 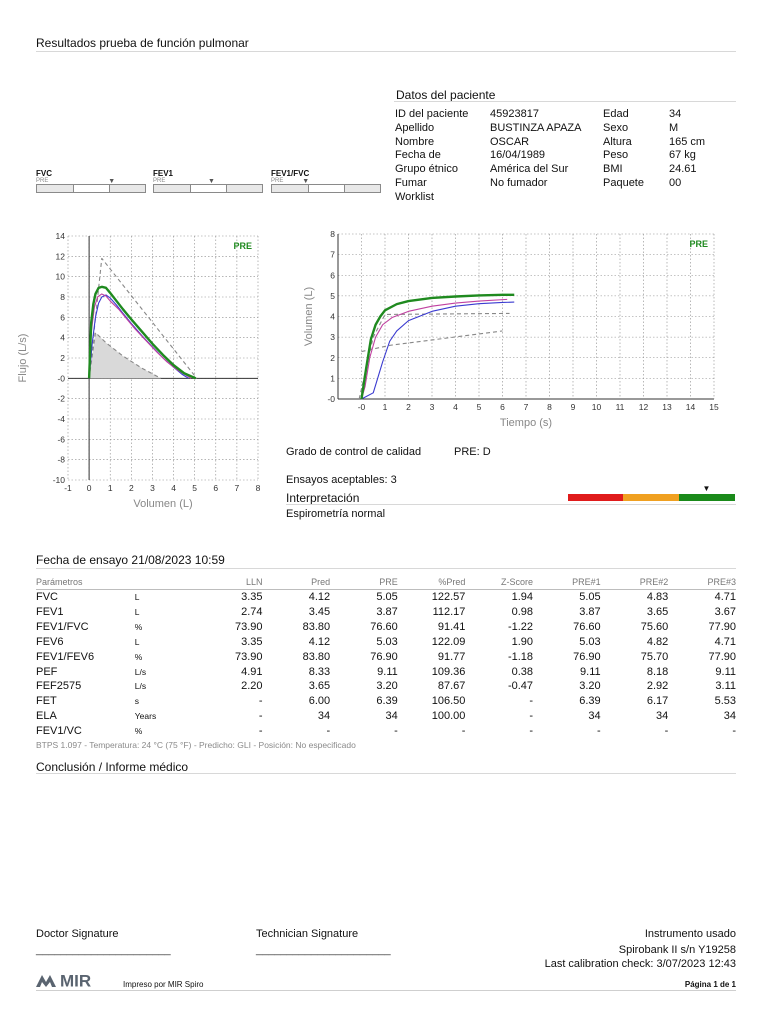 What do you see at coordinates (47, 597) in the screenshot?
I see `parameter-name: FVC` at bounding box center [47, 597].